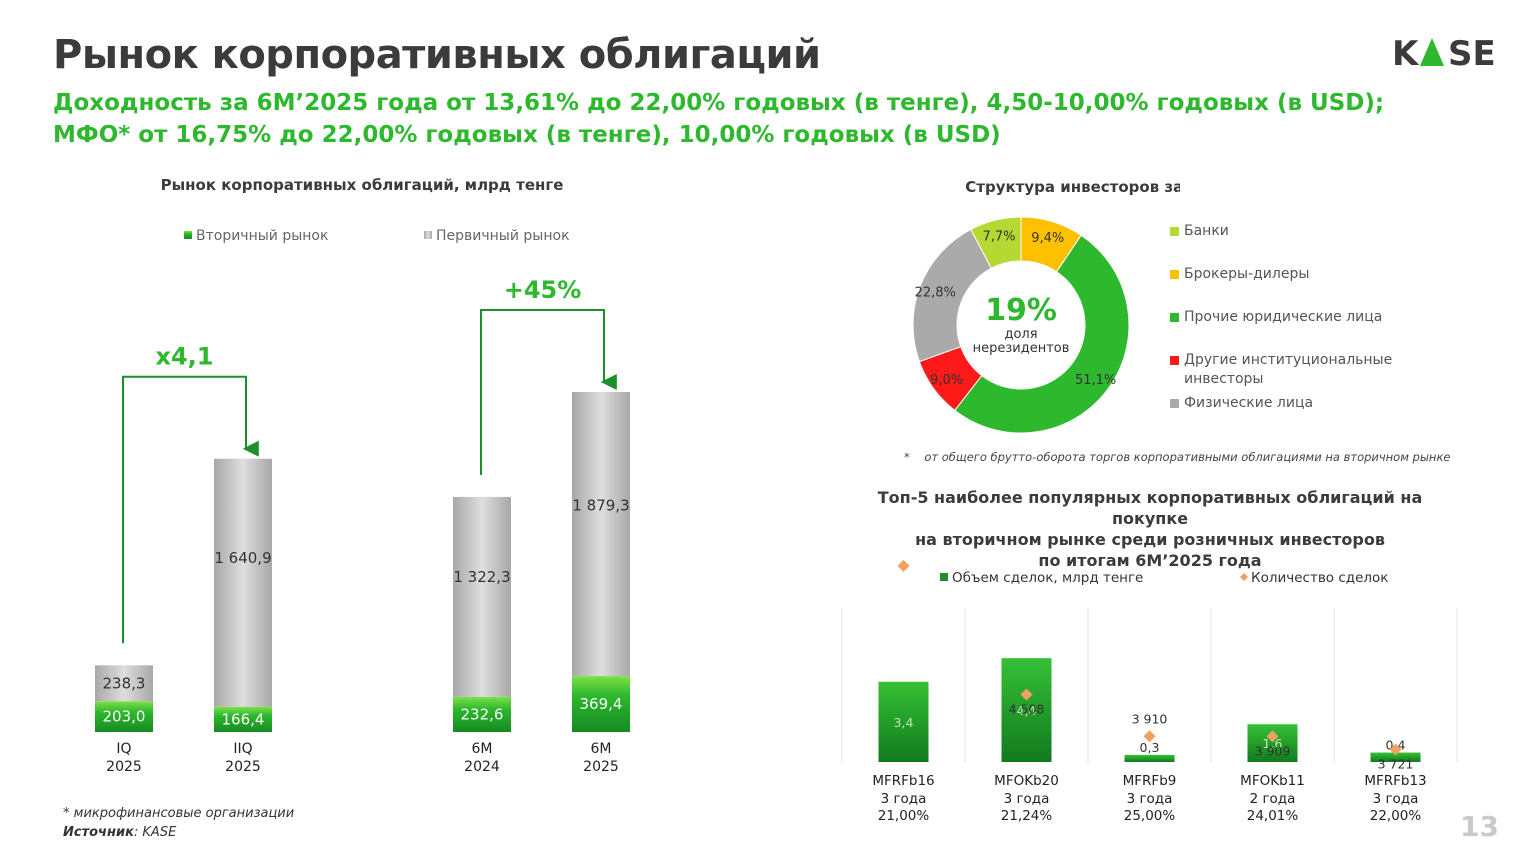  I want to click on bar-secondary-label: 232,6, so click(482, 714).